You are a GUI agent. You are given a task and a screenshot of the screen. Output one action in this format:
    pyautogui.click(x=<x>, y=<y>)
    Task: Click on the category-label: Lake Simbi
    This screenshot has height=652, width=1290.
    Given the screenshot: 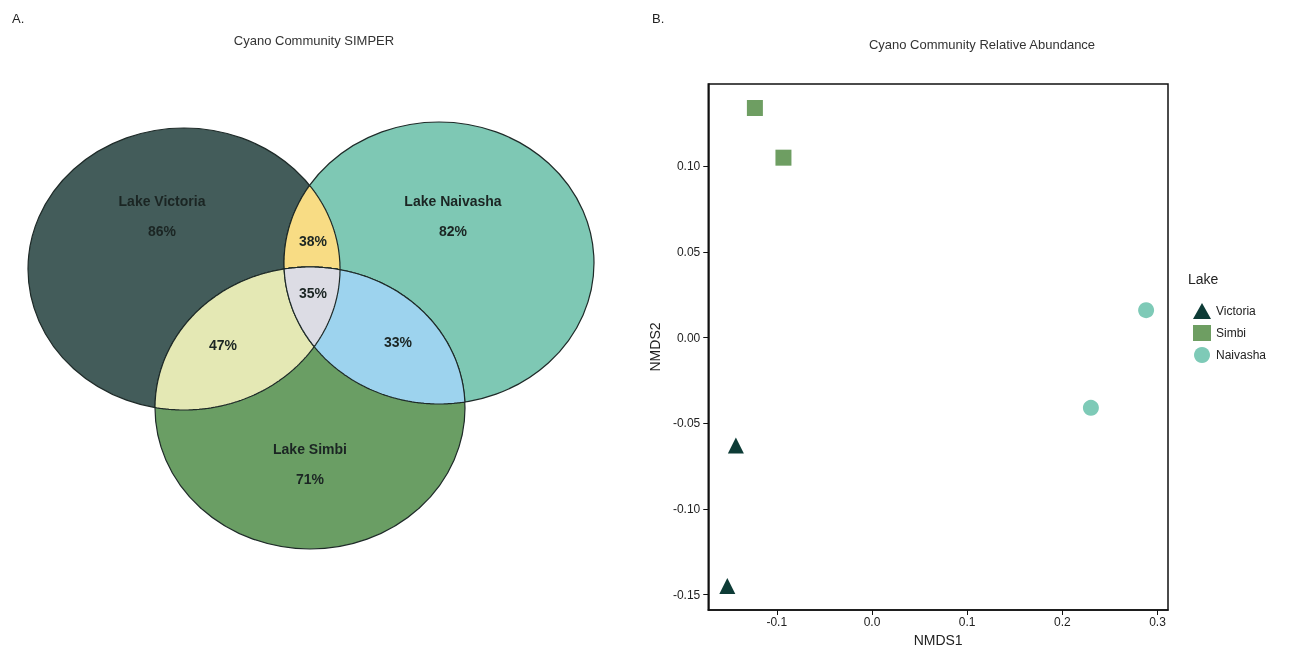 What is the action you would take?
    pyautogui.click(x=310, y=448)
    